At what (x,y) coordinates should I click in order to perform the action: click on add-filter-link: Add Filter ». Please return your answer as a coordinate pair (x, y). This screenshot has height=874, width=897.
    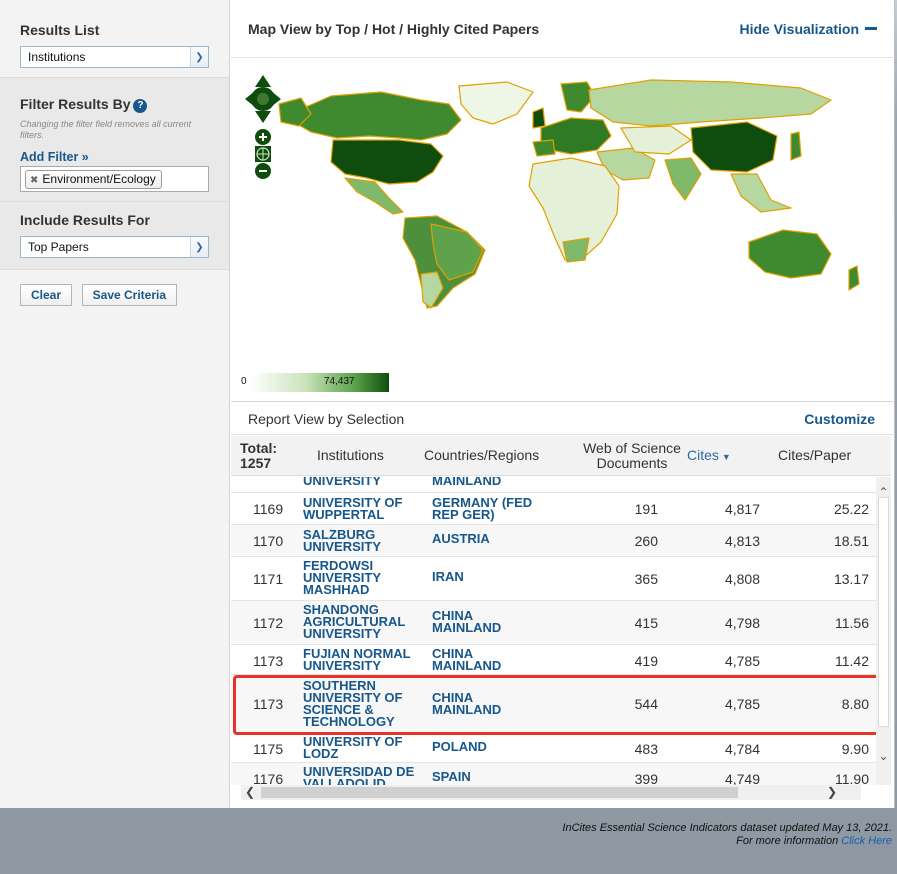
    Looking at the image, I should click on (54, 157).